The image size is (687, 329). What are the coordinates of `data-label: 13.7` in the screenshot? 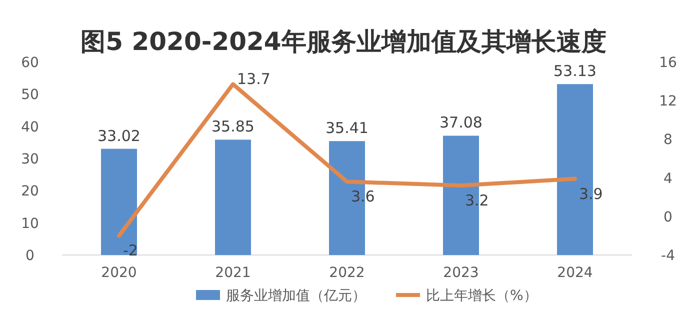 It's located at (253, 79).